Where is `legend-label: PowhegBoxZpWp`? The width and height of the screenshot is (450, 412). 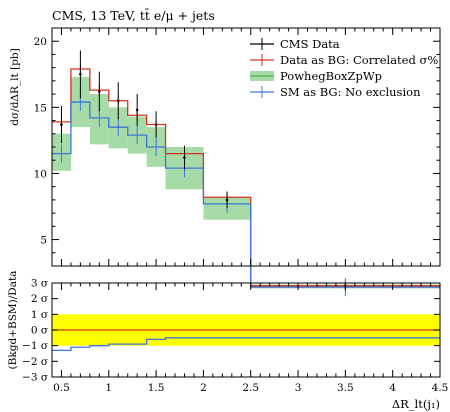 legend-label: PowhegBoxZpWp is located at coordinates (331, 76).